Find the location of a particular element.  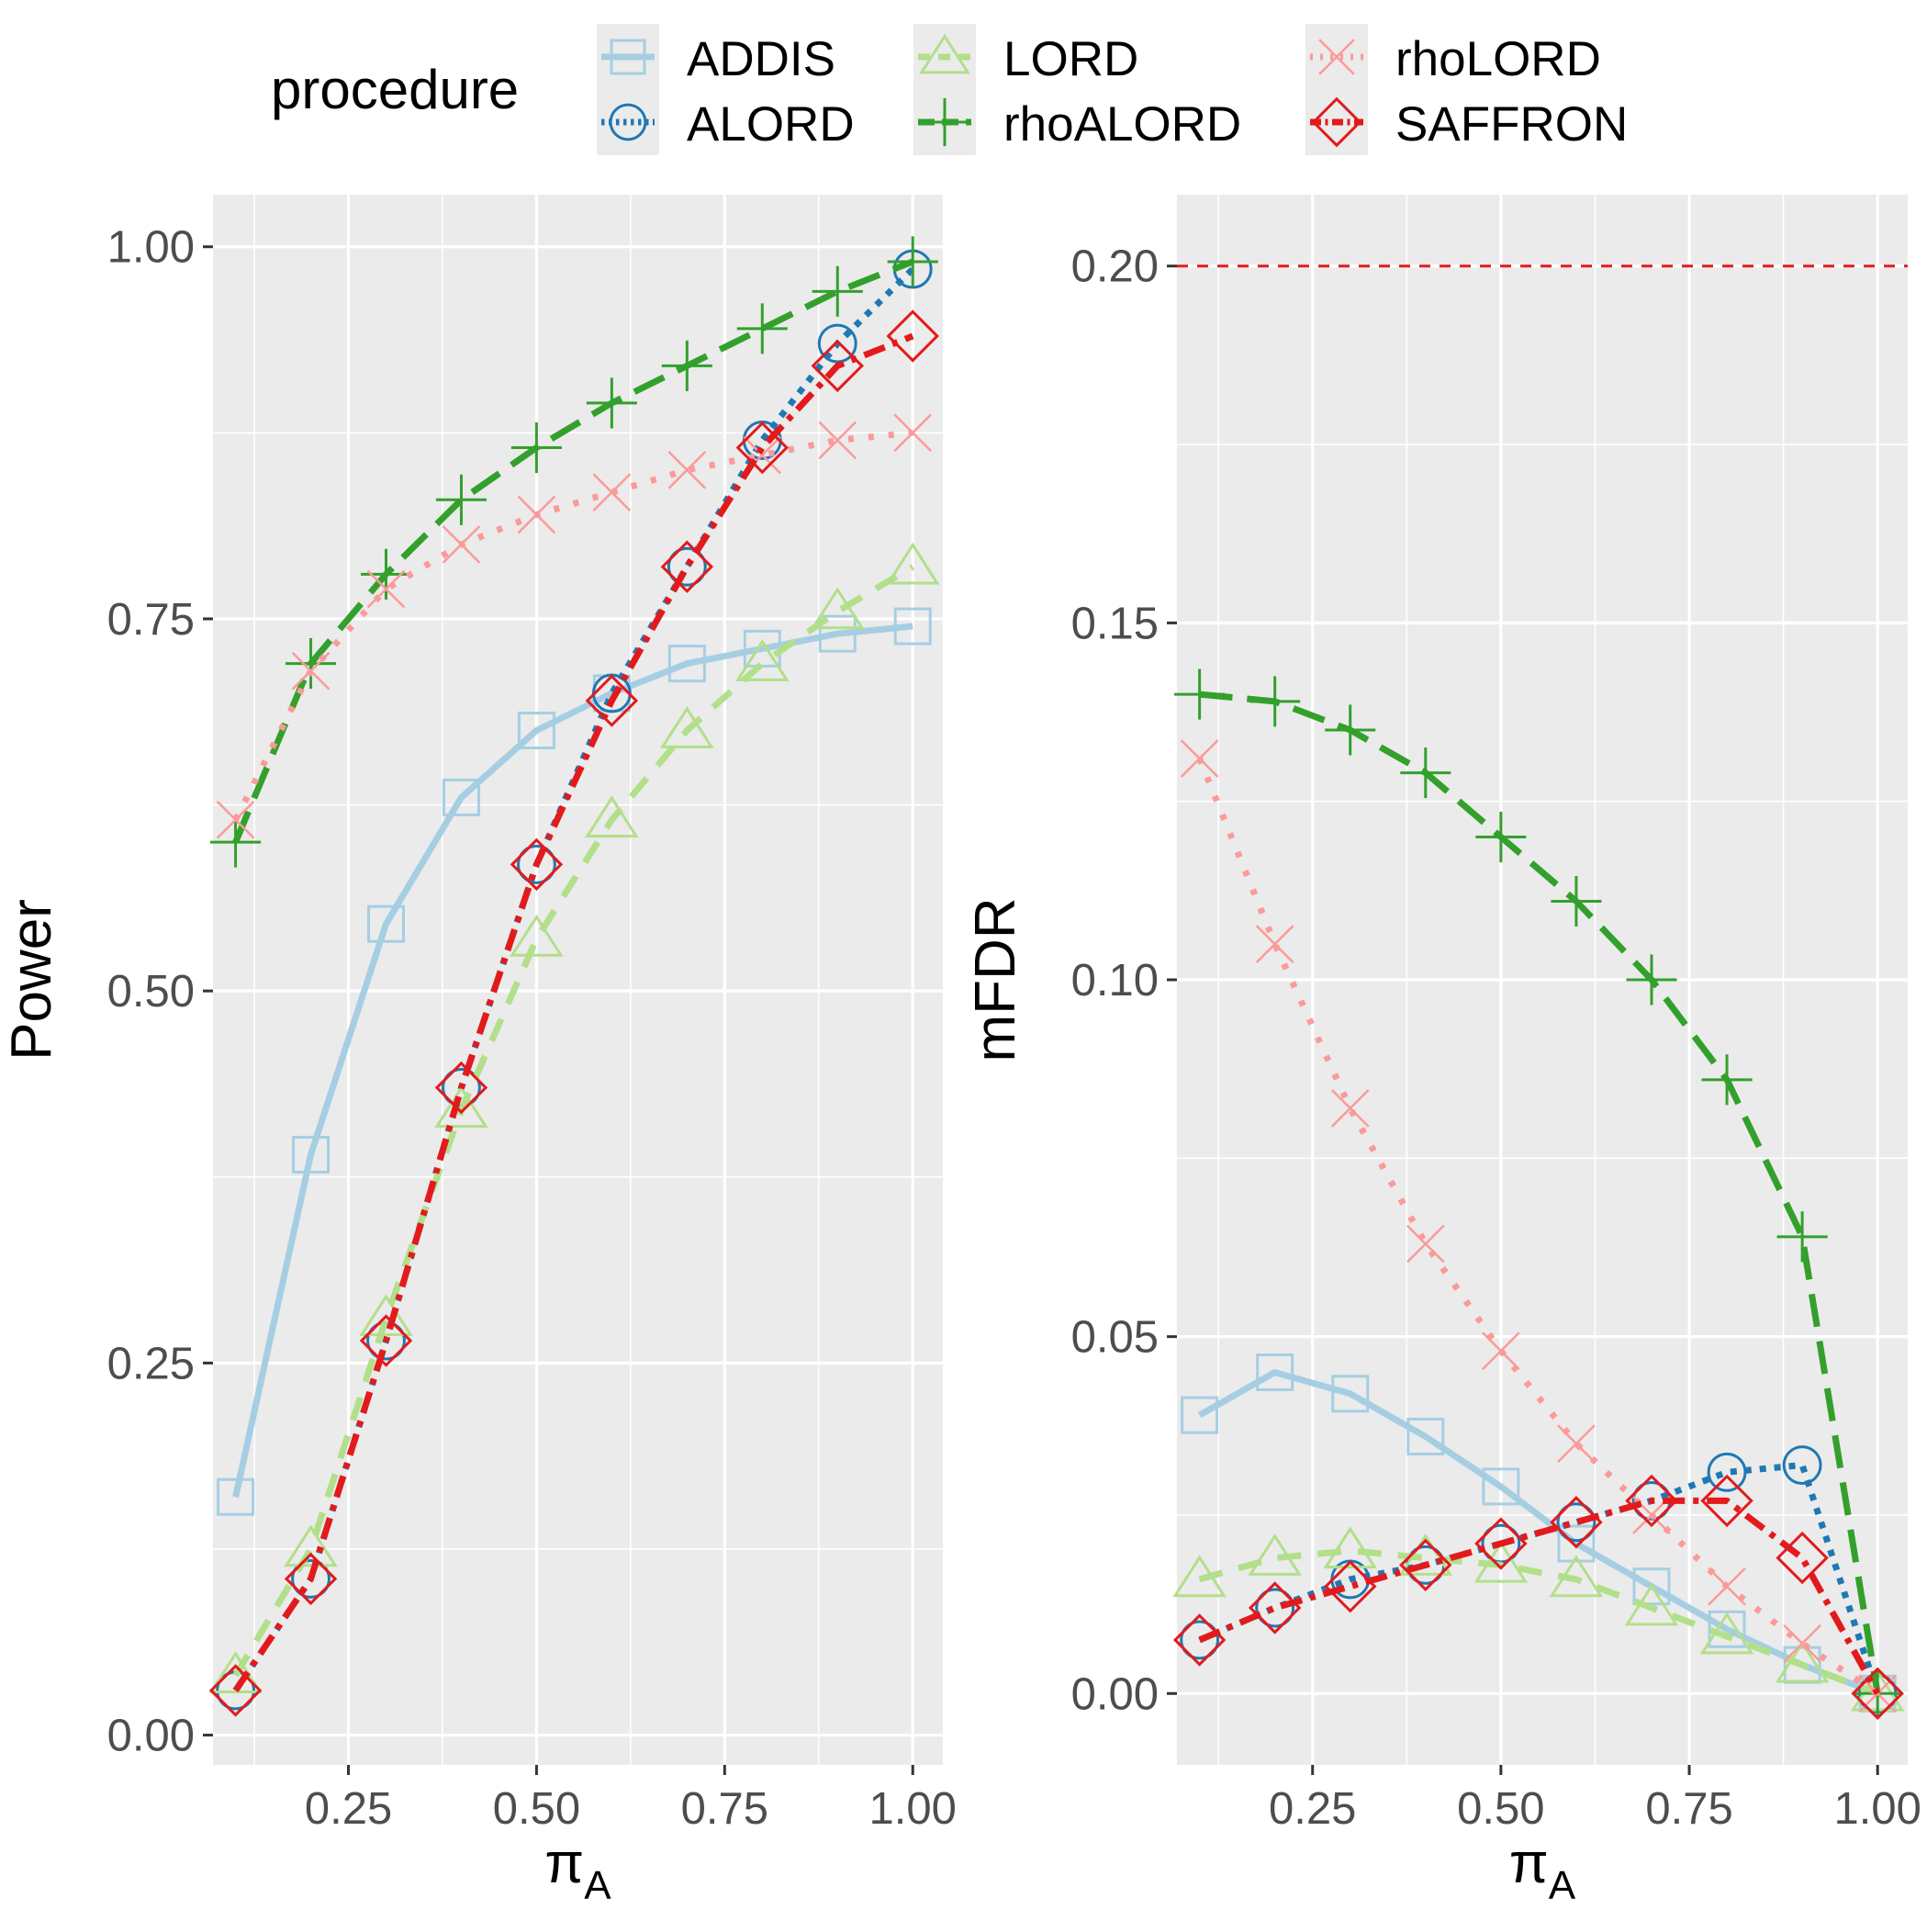

legend-key-plus-marker is located at coordinates (945, 122).